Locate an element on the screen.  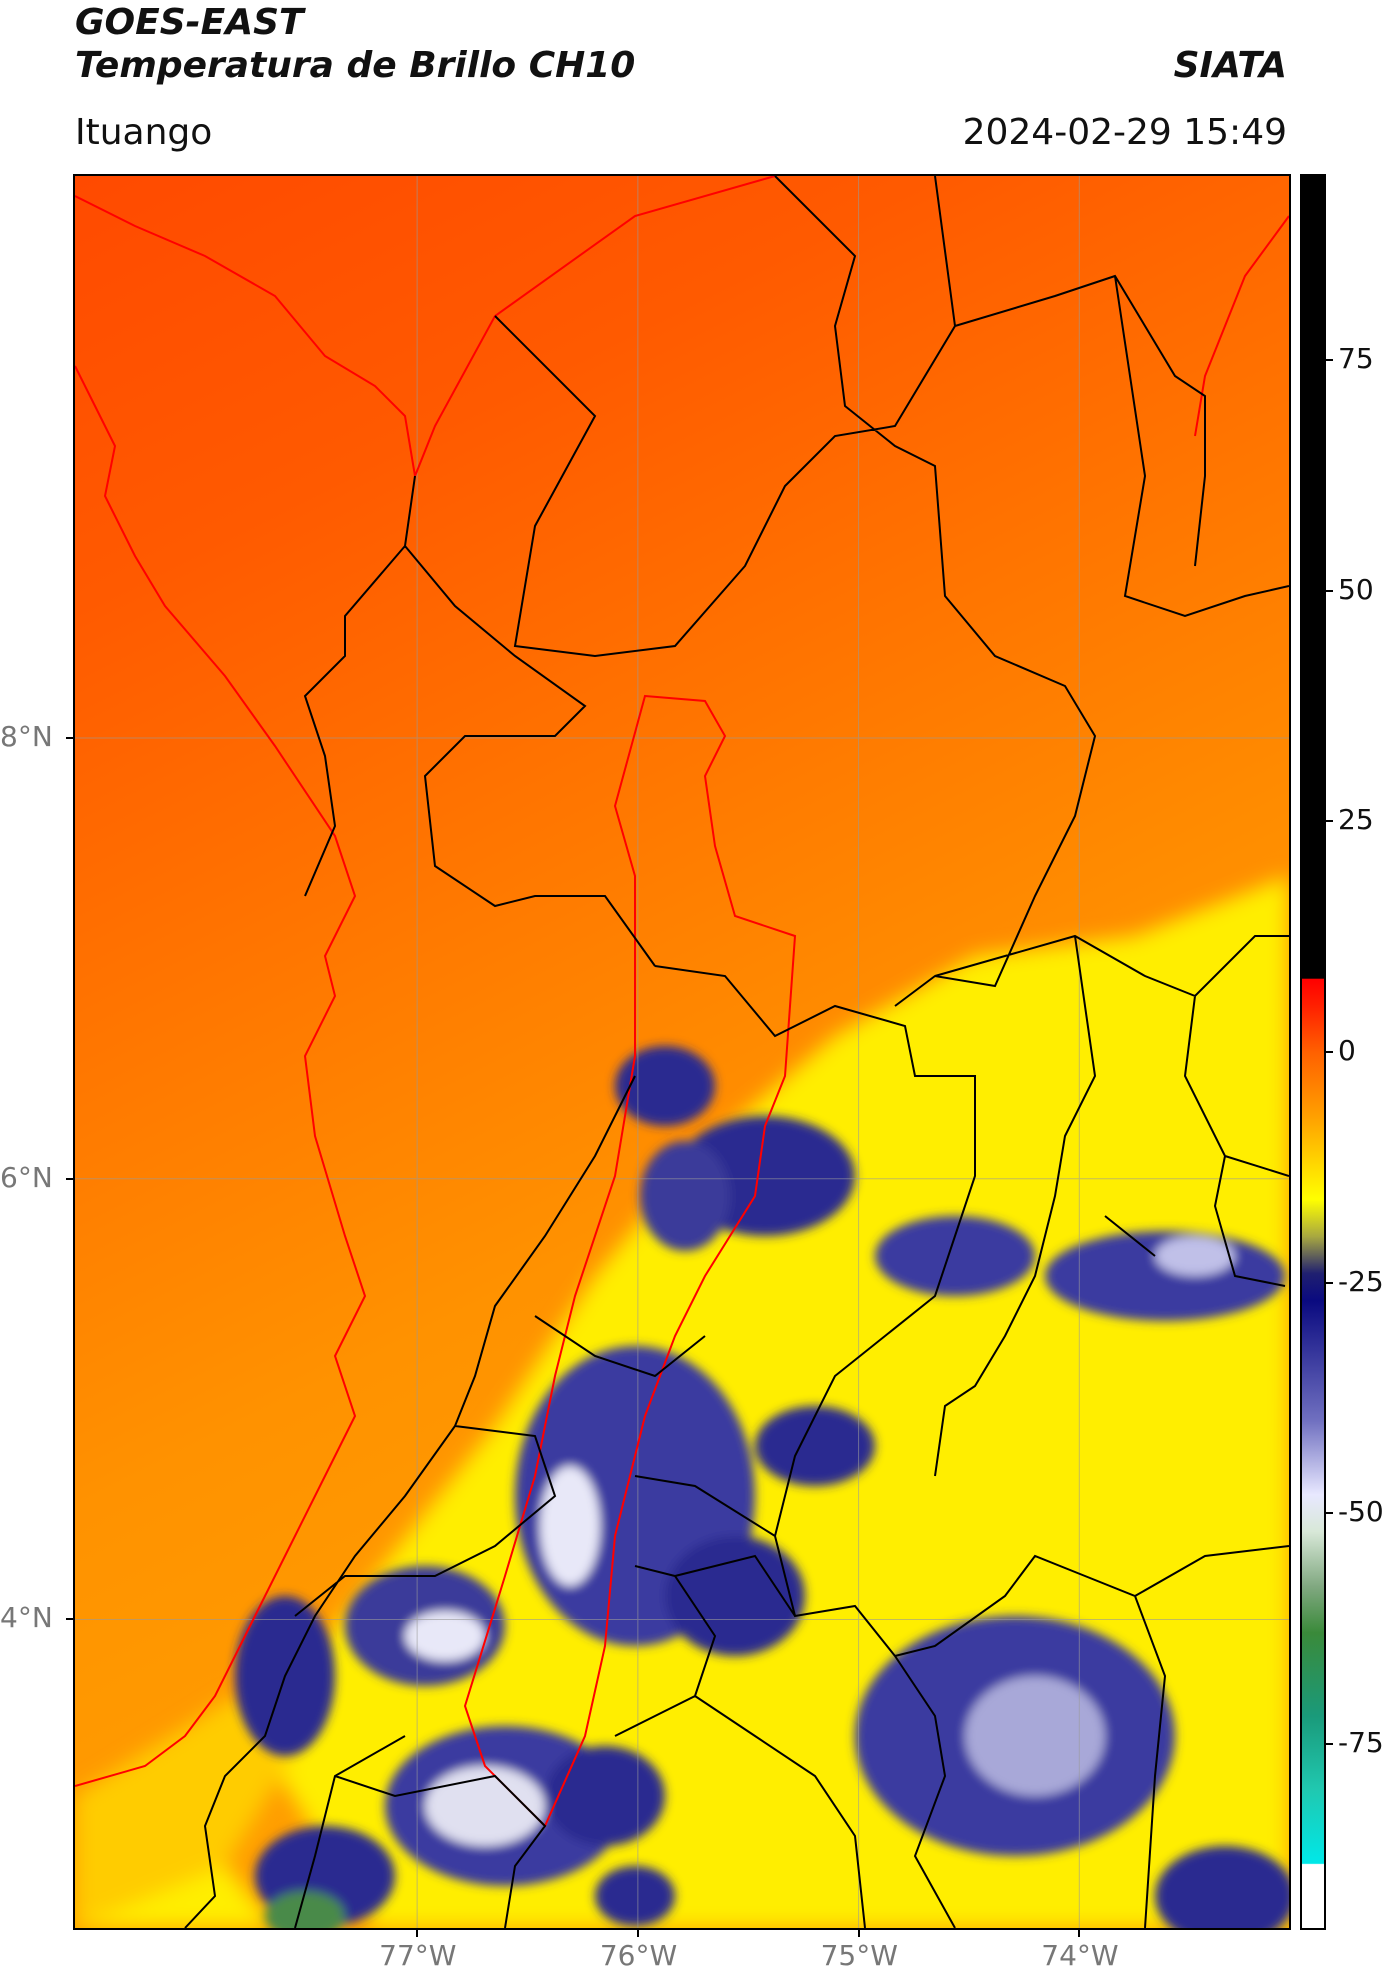
lat-tick-label: 4°N is located at coordinates (26, 1618).